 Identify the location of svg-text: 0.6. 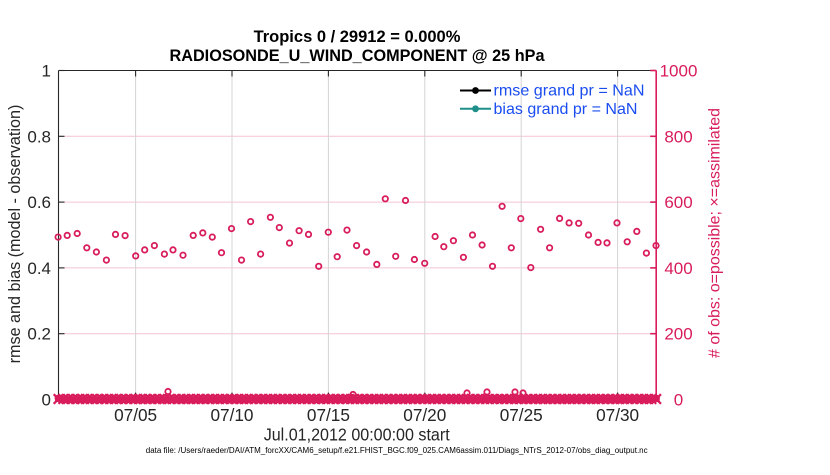
(39, 202).